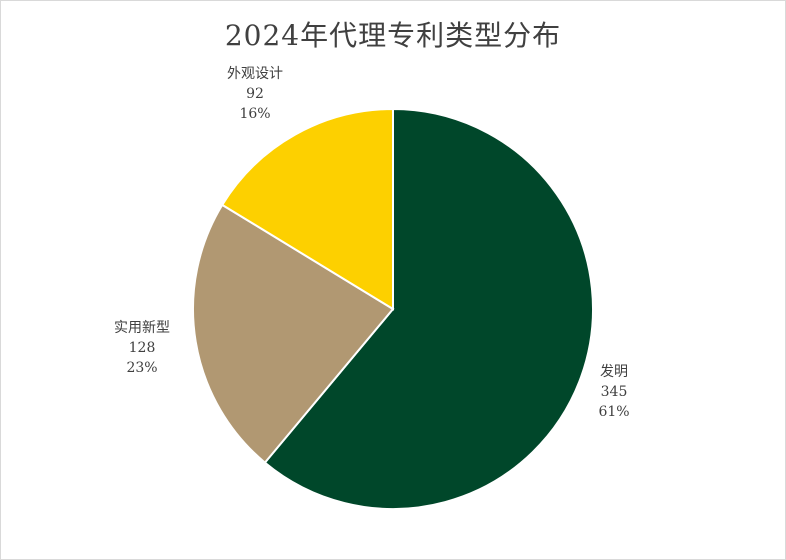  What do you see at coordinates (255, 74) in the screenshot?
I see `data-label-category-2: 外观设计` at bounding box center [255, 74].